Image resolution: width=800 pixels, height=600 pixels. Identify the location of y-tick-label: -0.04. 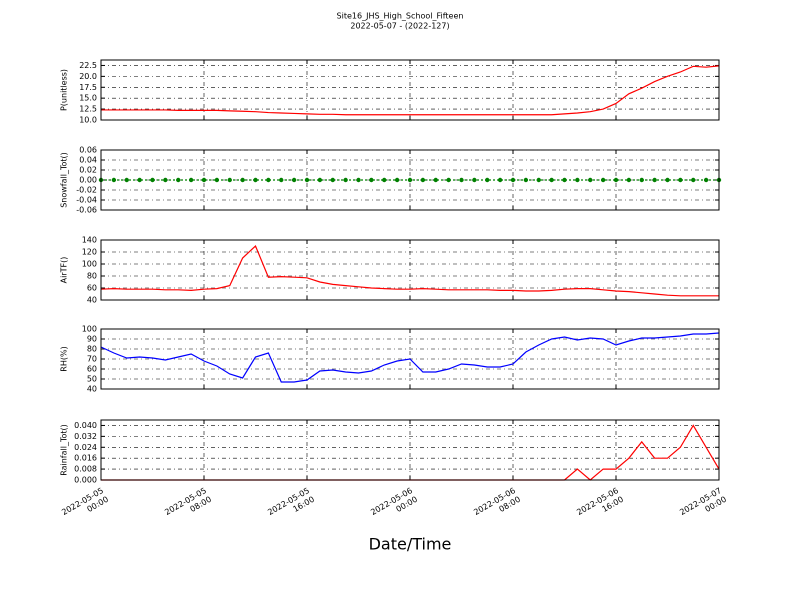
(86, 200).